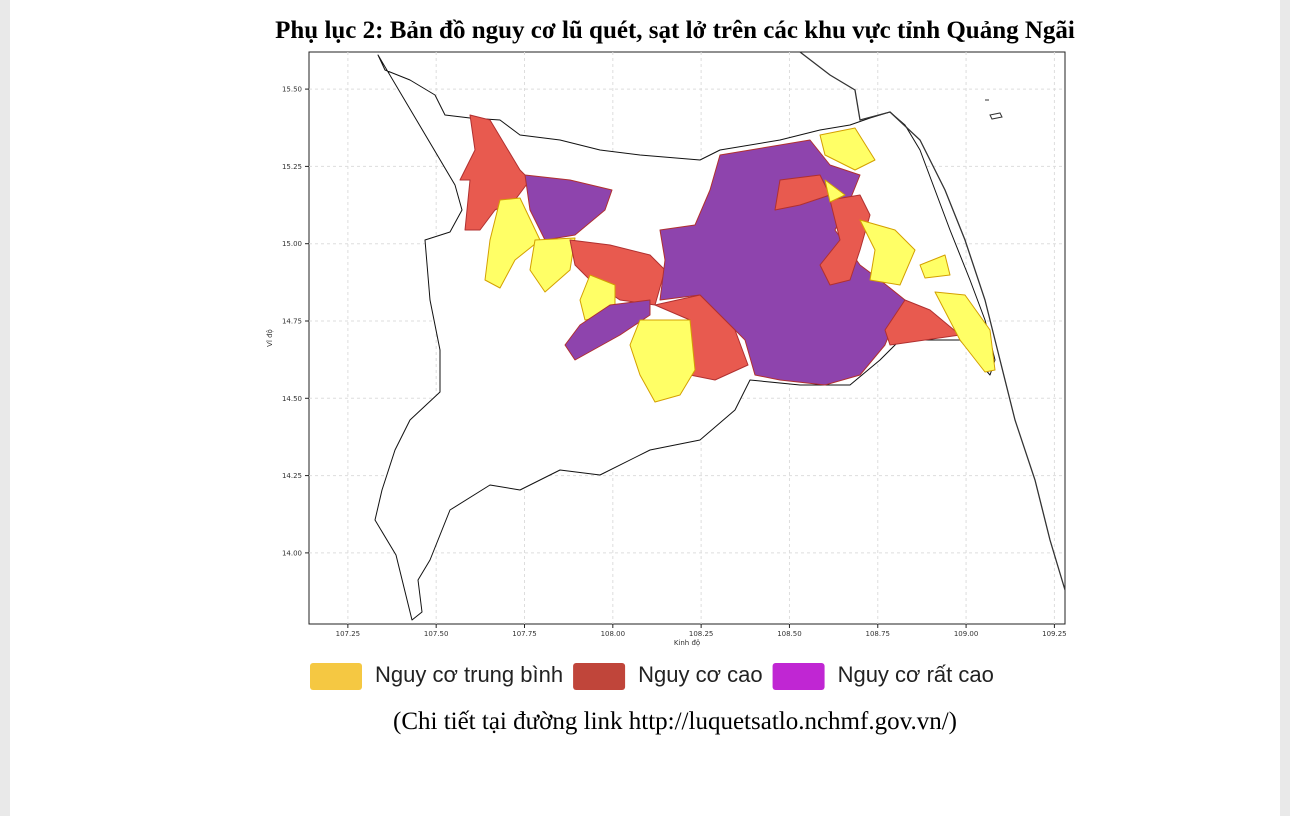 The height and width of the screenshot is (816, 1290). What do you see at coordinates (292, 321) in the screenshot?
I see `y-tick-label: 14.75` at bounding box center [292, 321].